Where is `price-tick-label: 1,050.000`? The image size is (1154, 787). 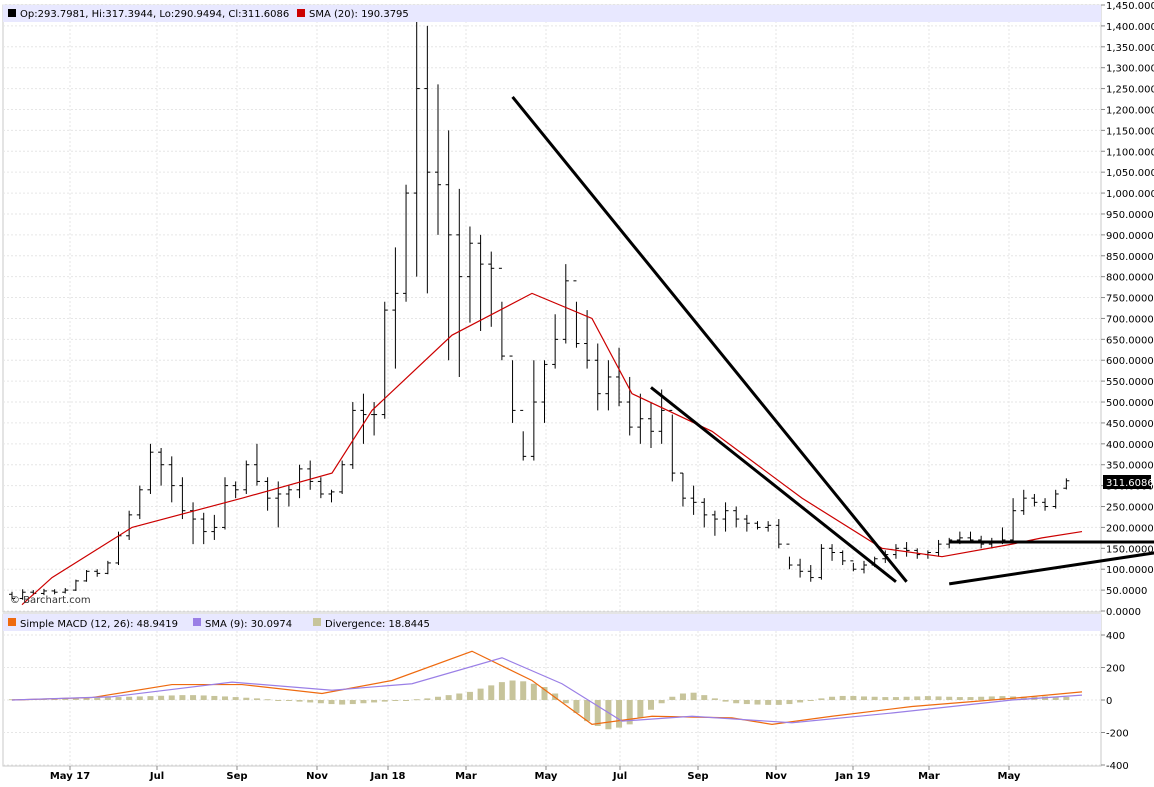 price-tick-label: 1,050.000 is located at coordinates (1130, 173).